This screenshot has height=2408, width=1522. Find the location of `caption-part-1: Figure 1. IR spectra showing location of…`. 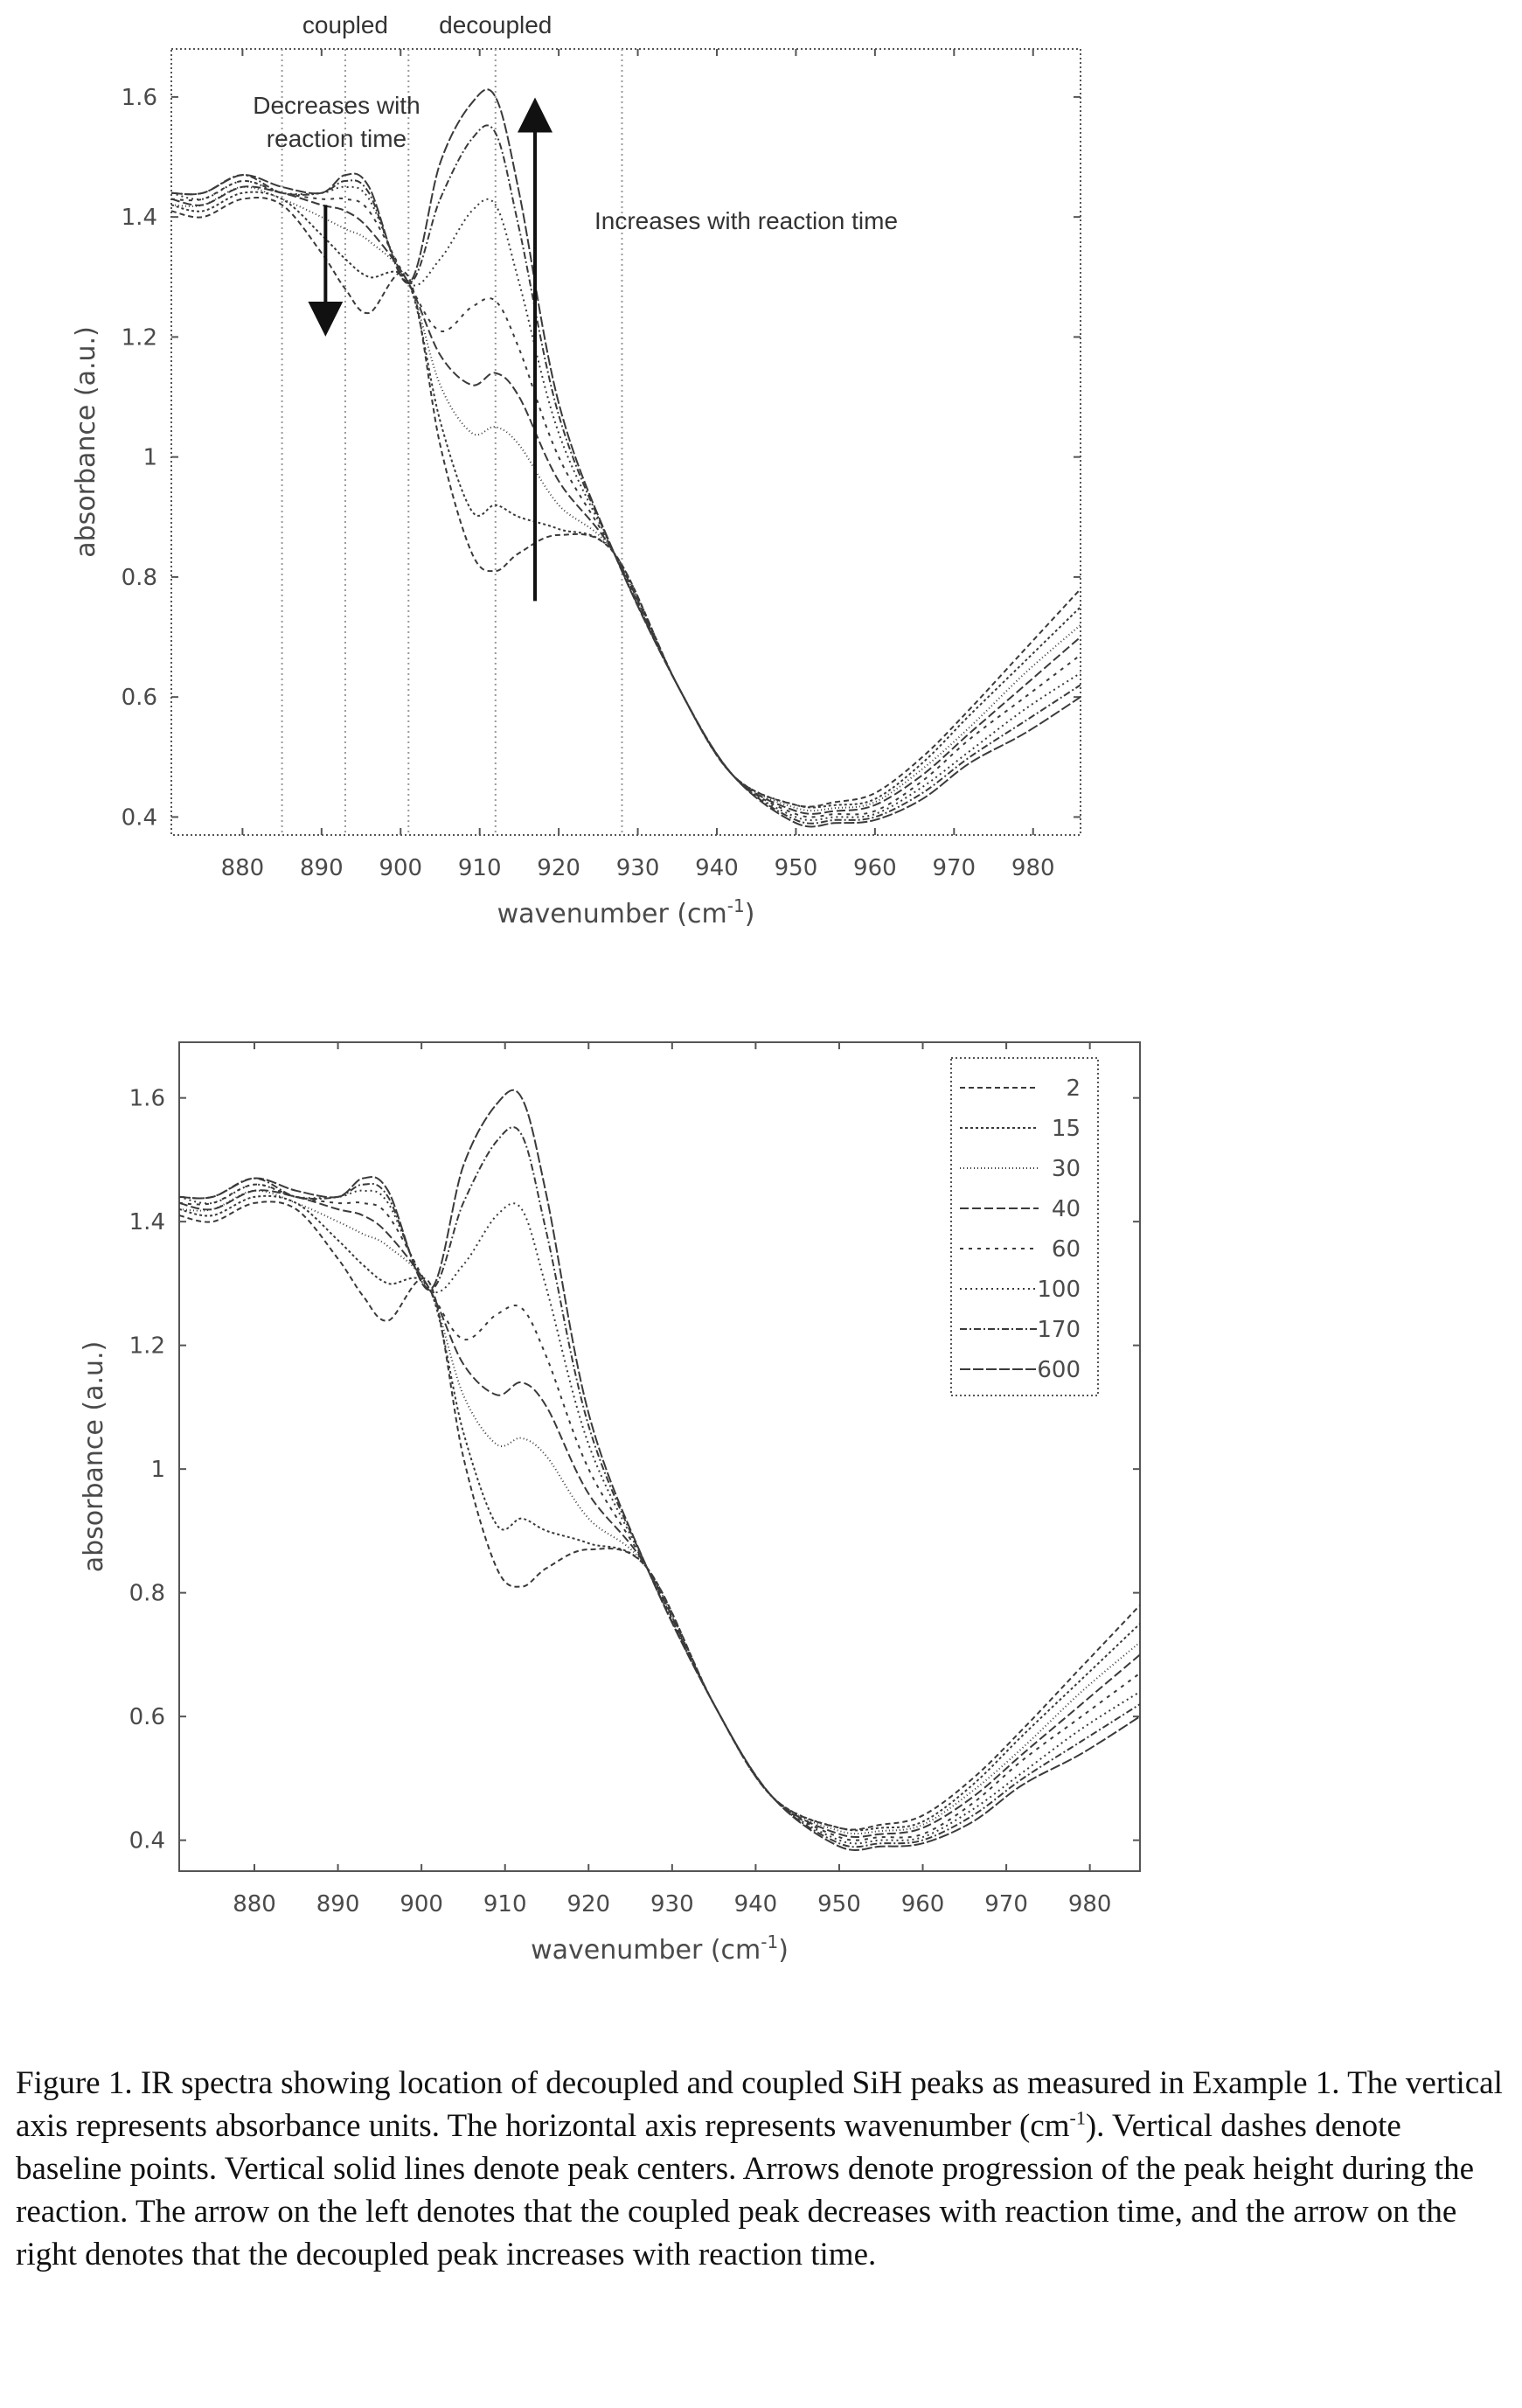

caption-part-1: Figure 1. IR spectra showing location of… is located at coordinates (760, 2104).